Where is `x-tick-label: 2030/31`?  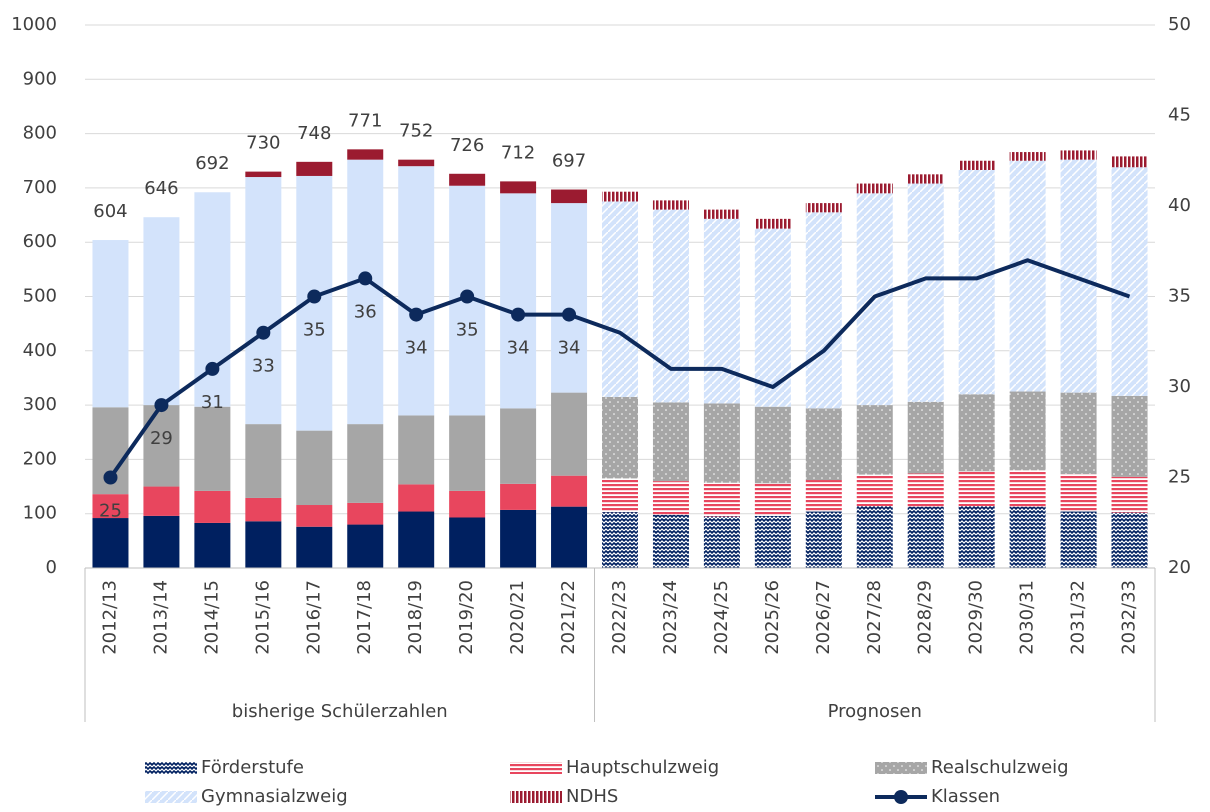
x-tick-label: 2030/31 is located at coordinates (1027, 617).